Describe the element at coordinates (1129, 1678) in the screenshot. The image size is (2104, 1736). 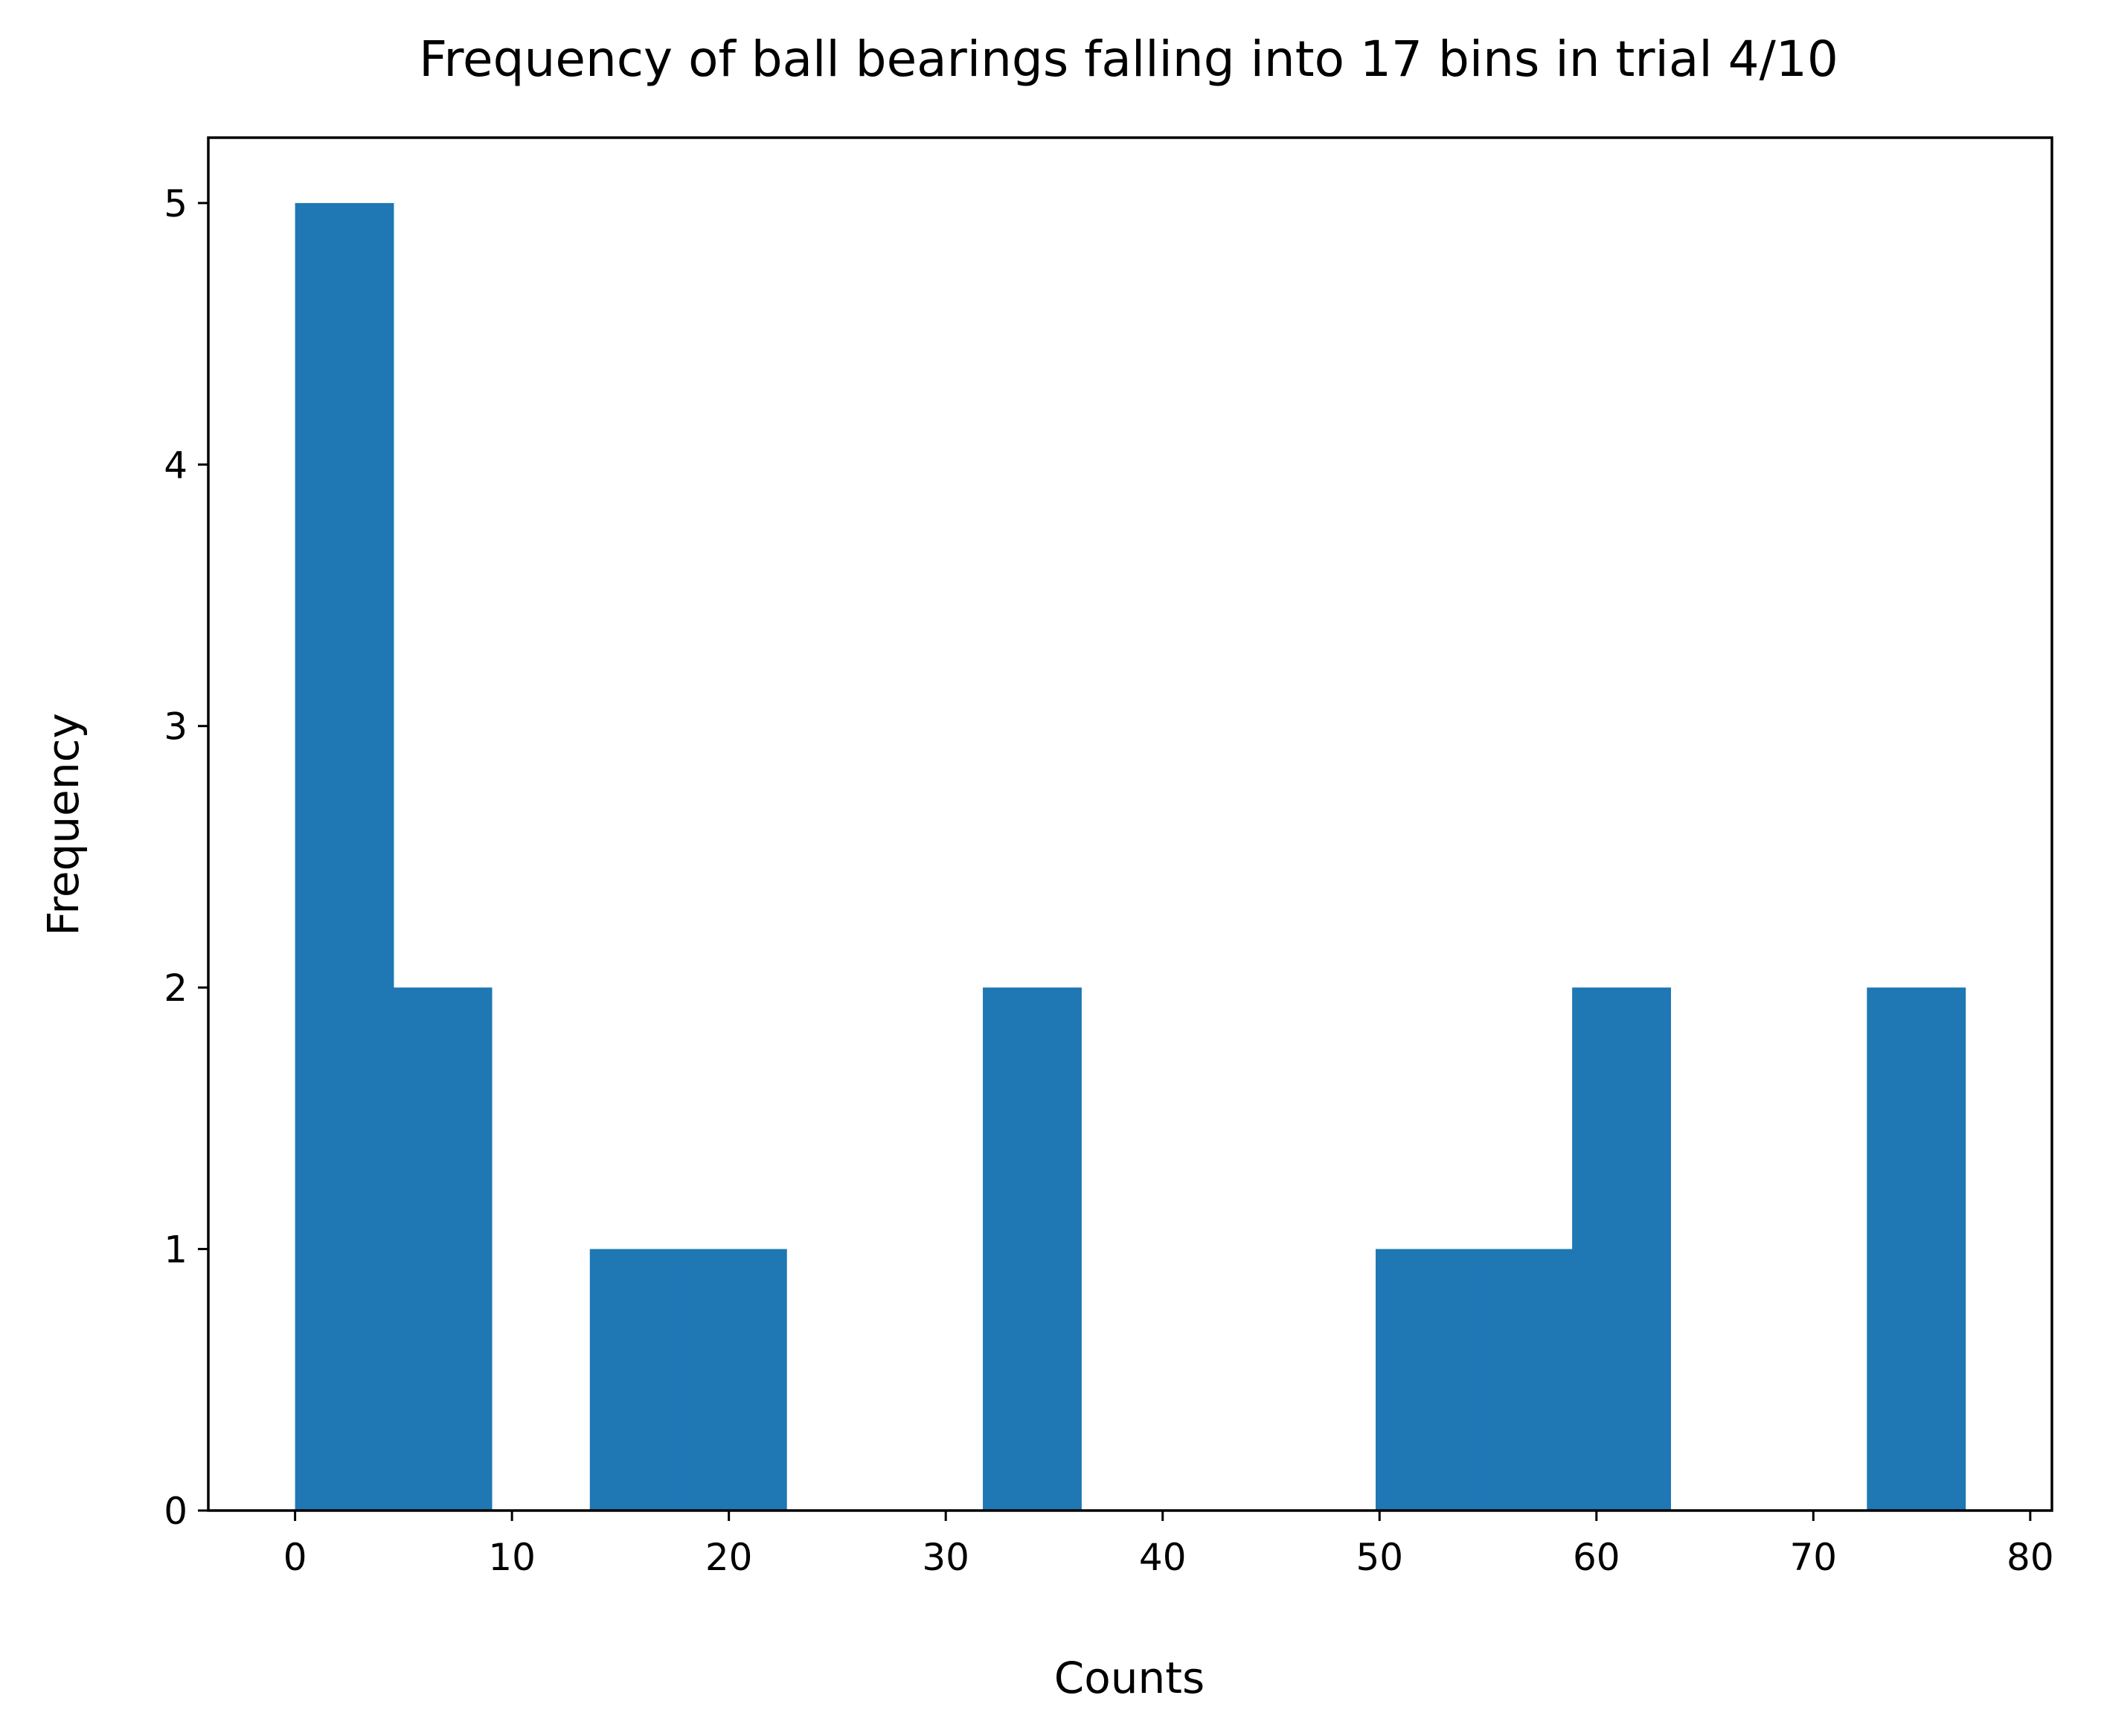
I see `x-axis-label: Counts` at that location.